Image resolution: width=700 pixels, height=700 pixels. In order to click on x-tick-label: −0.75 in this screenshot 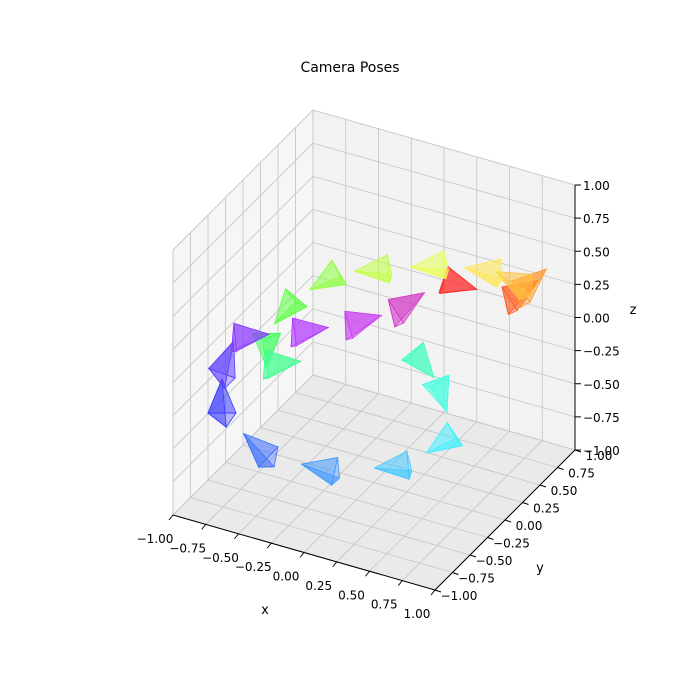, I will do `click(187, 548)`.